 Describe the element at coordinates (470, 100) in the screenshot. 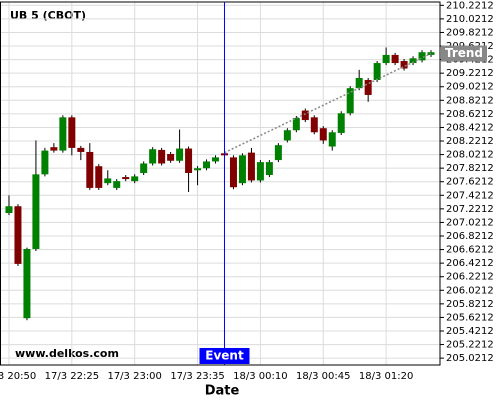

I see `y-tick-label: 208.8212` at that location.